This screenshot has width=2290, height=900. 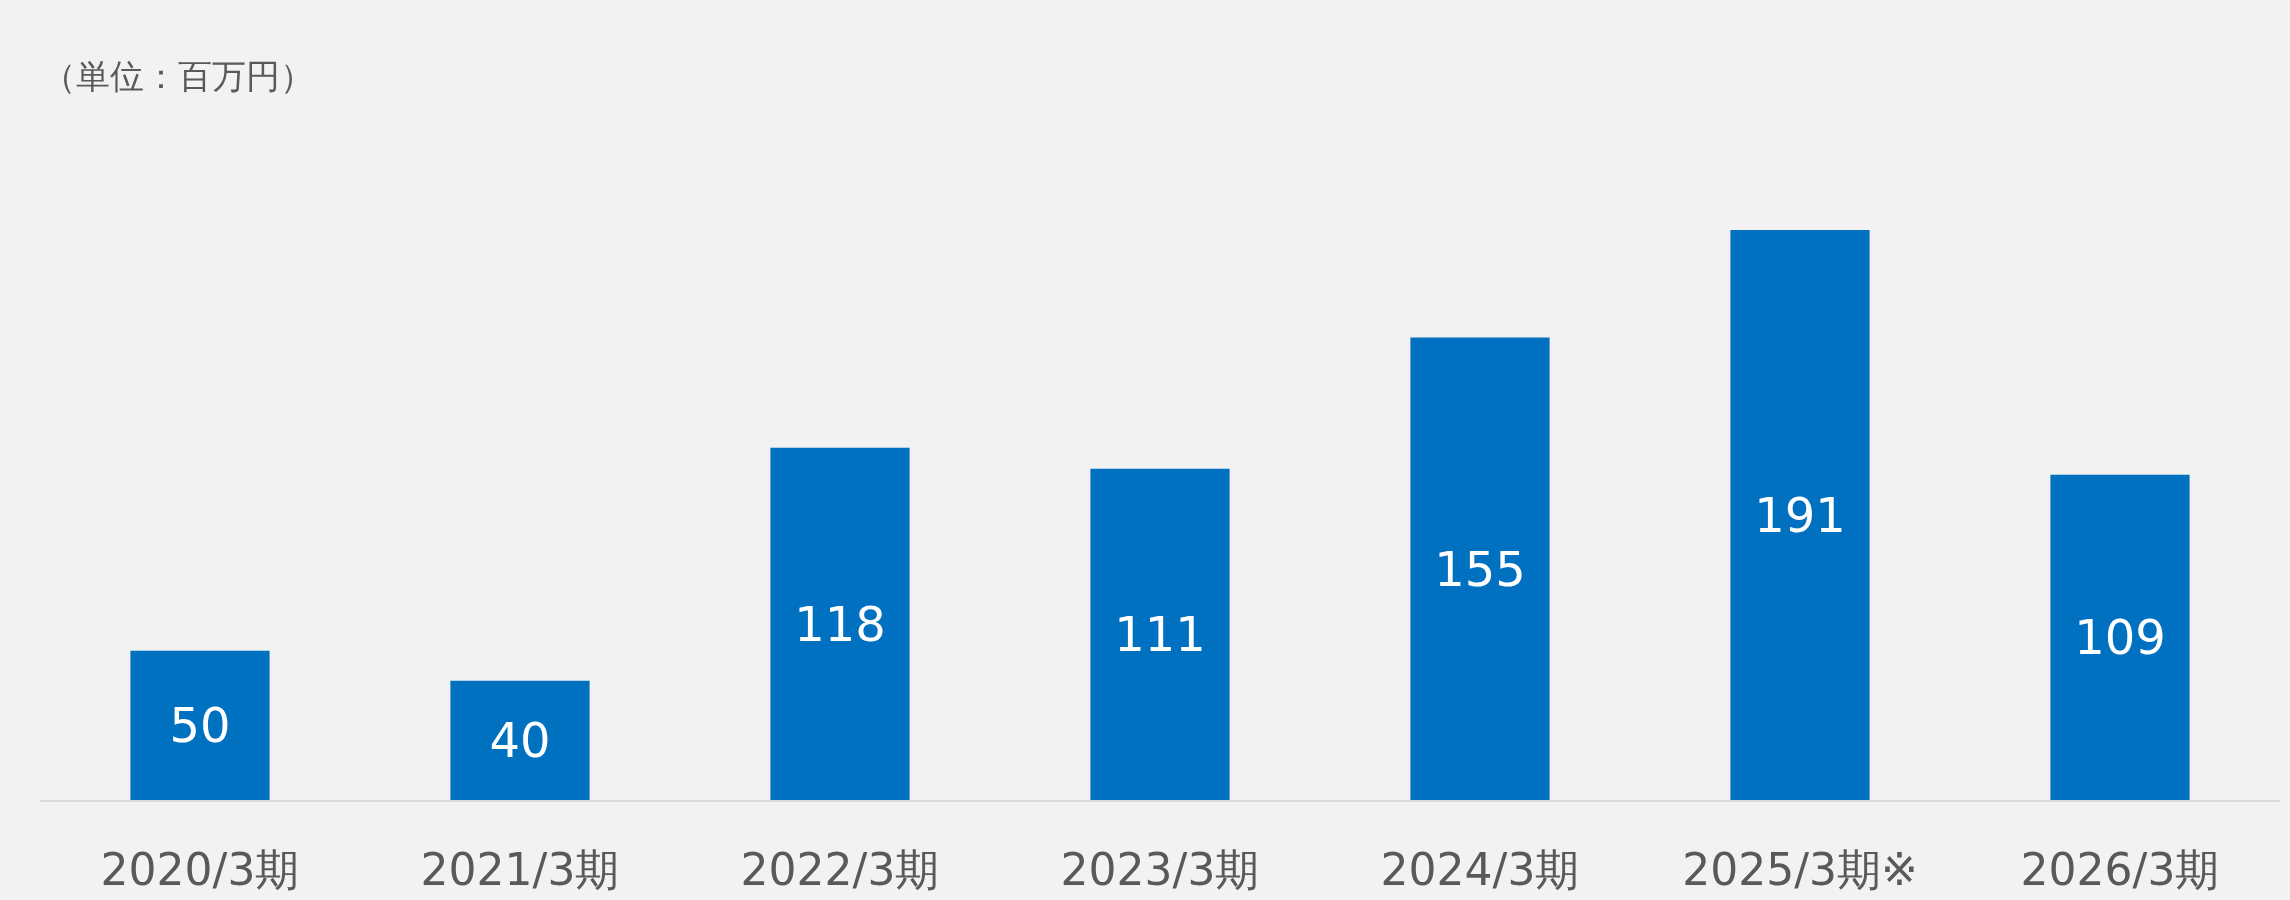 I want to click on x-tick-label: 2023/3期, so click(x=1160, y=869).